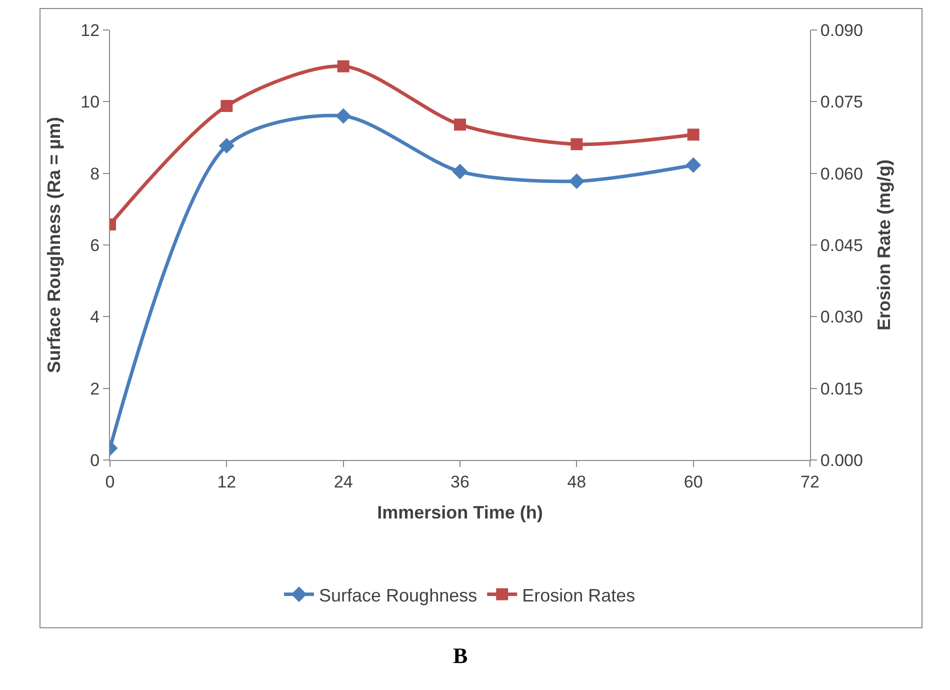 Image resolution: width=950 pixels, height=690 pixels. Describe the element at coordinates (576, 482) in the screenshot. I see `x-tick-label: 48` at that location.